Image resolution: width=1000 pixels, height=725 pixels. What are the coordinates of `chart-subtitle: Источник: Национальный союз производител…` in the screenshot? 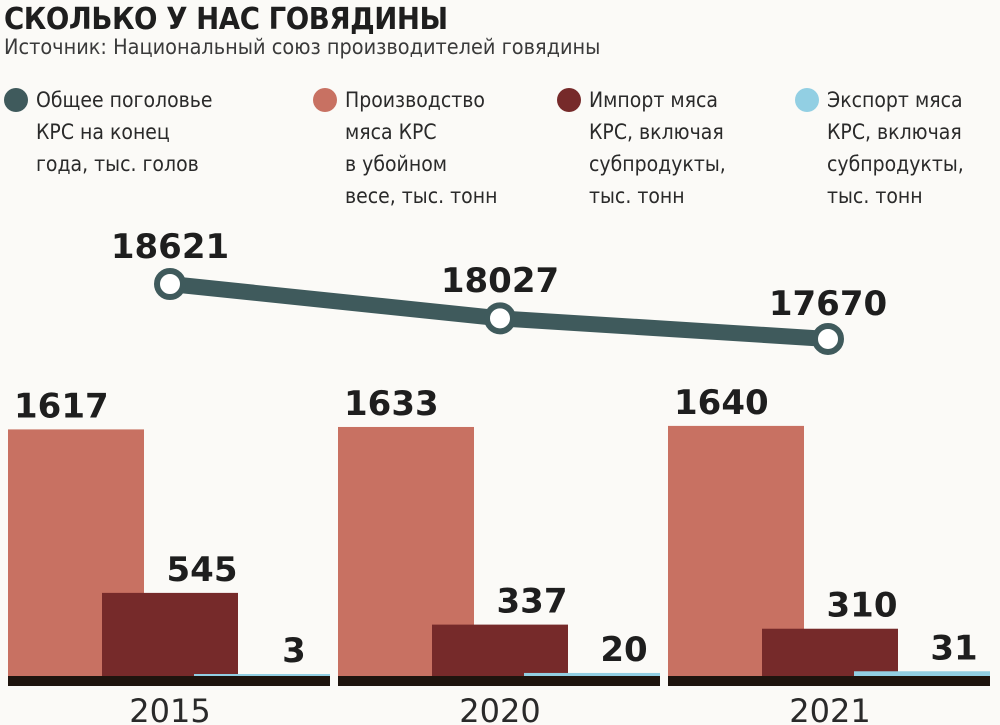 It's located at (302, 47).